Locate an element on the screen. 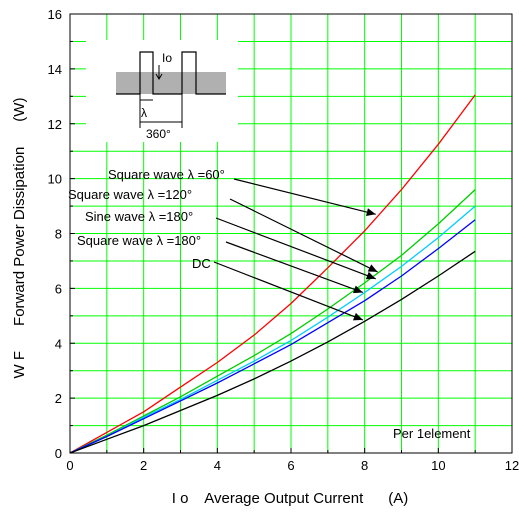 This screenshot has width=519, height=513. inset-period-label: 360° is located at coordinates (158, 134).